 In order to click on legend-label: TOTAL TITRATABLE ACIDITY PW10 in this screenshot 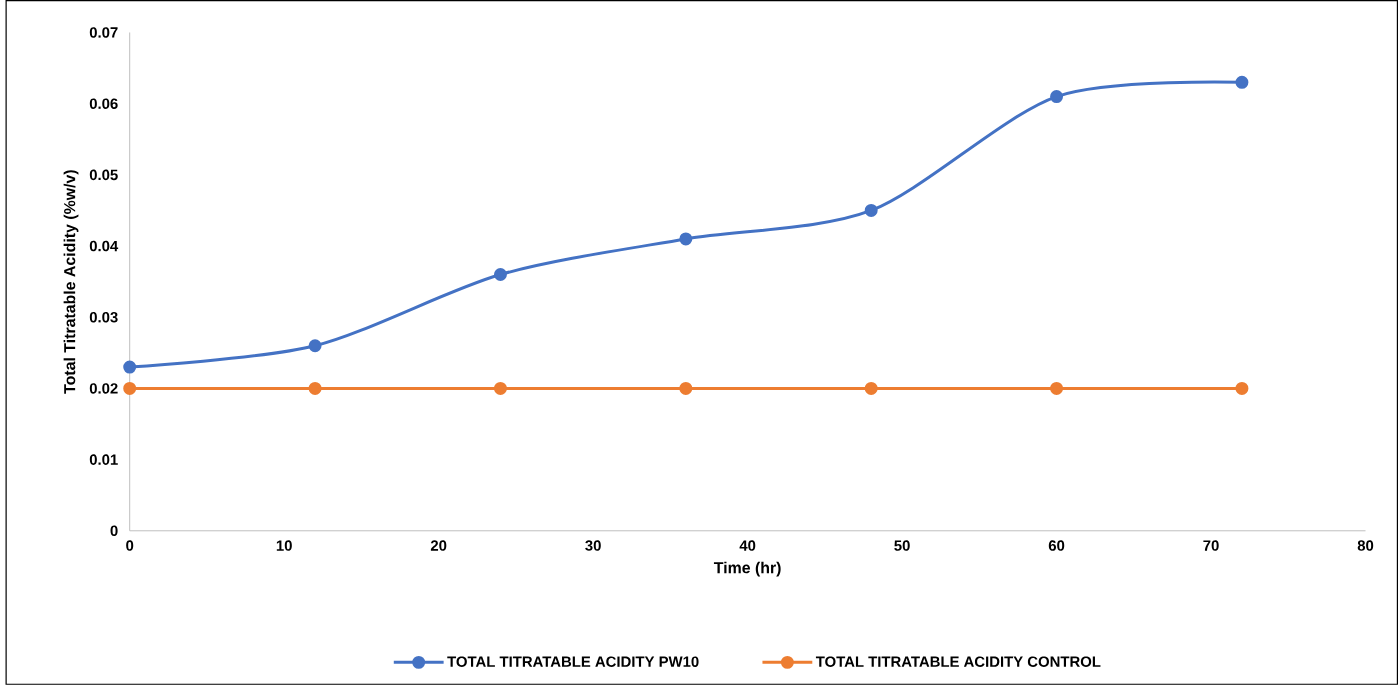, I will do `click(573, 662)`.